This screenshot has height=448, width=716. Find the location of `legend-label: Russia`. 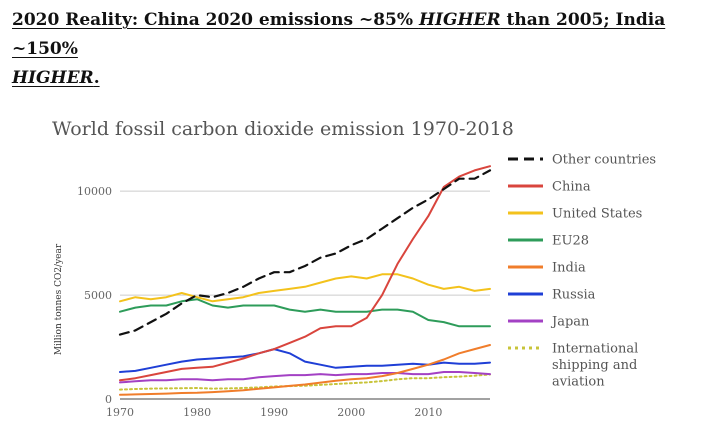

legend-label: Russia is located at coordinates (574, 295).